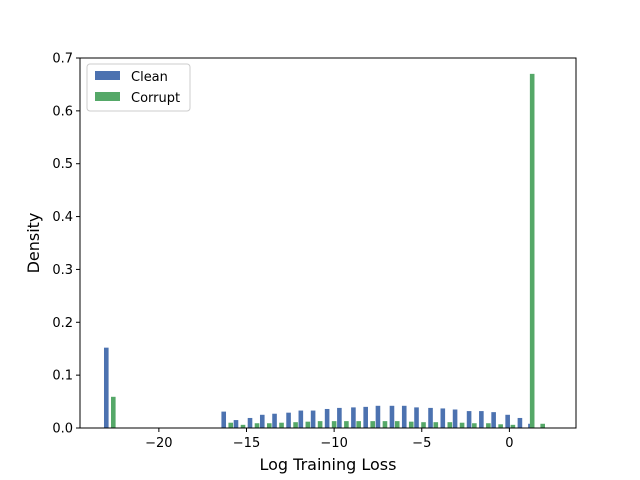 The image size is (640, 480). Describe the element at coordinates (149, 77) in the screenshot. I see `legend-label-clean: Clean` at that location.